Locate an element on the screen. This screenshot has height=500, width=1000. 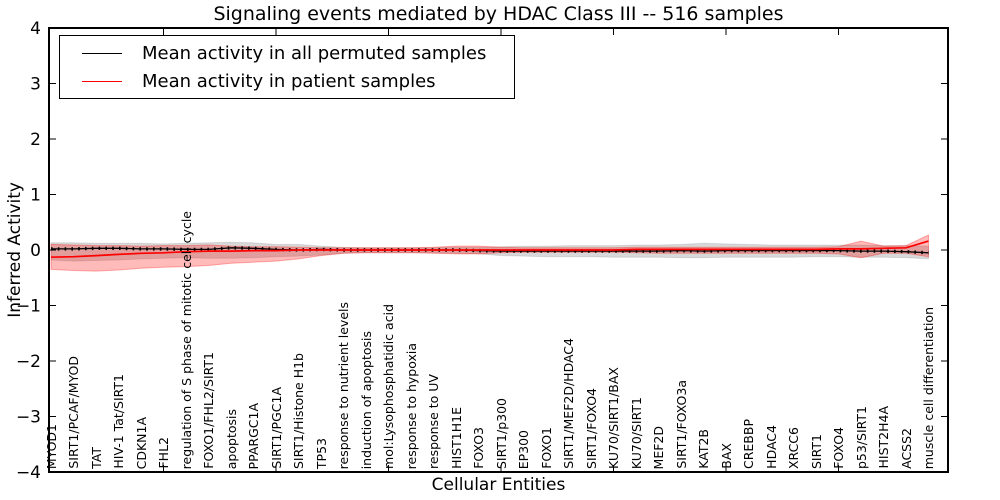
y-tick-labels: 4 3 2 1 0 −1 −2 −3 −4 is located at coordinates (28, 251).